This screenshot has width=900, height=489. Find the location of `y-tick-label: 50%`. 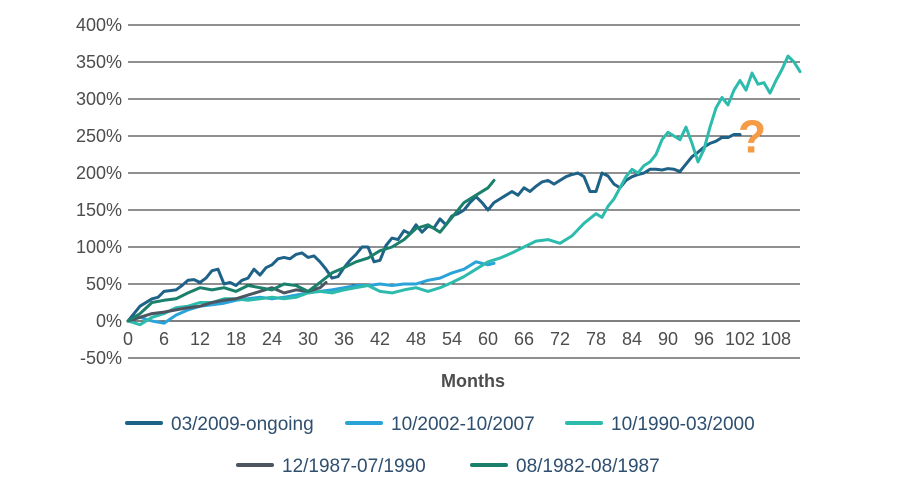

y-tick-label: 50% is located at coordinates (104, 284).